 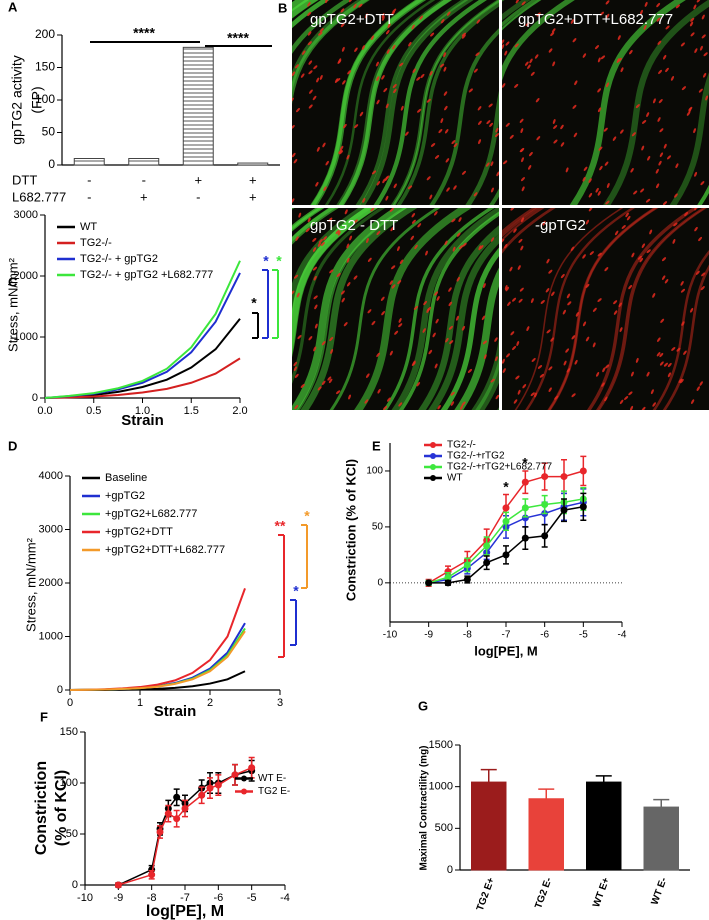 I want to click on y-axis-label: Stress, mN/mm², so click(x=12, y=304).